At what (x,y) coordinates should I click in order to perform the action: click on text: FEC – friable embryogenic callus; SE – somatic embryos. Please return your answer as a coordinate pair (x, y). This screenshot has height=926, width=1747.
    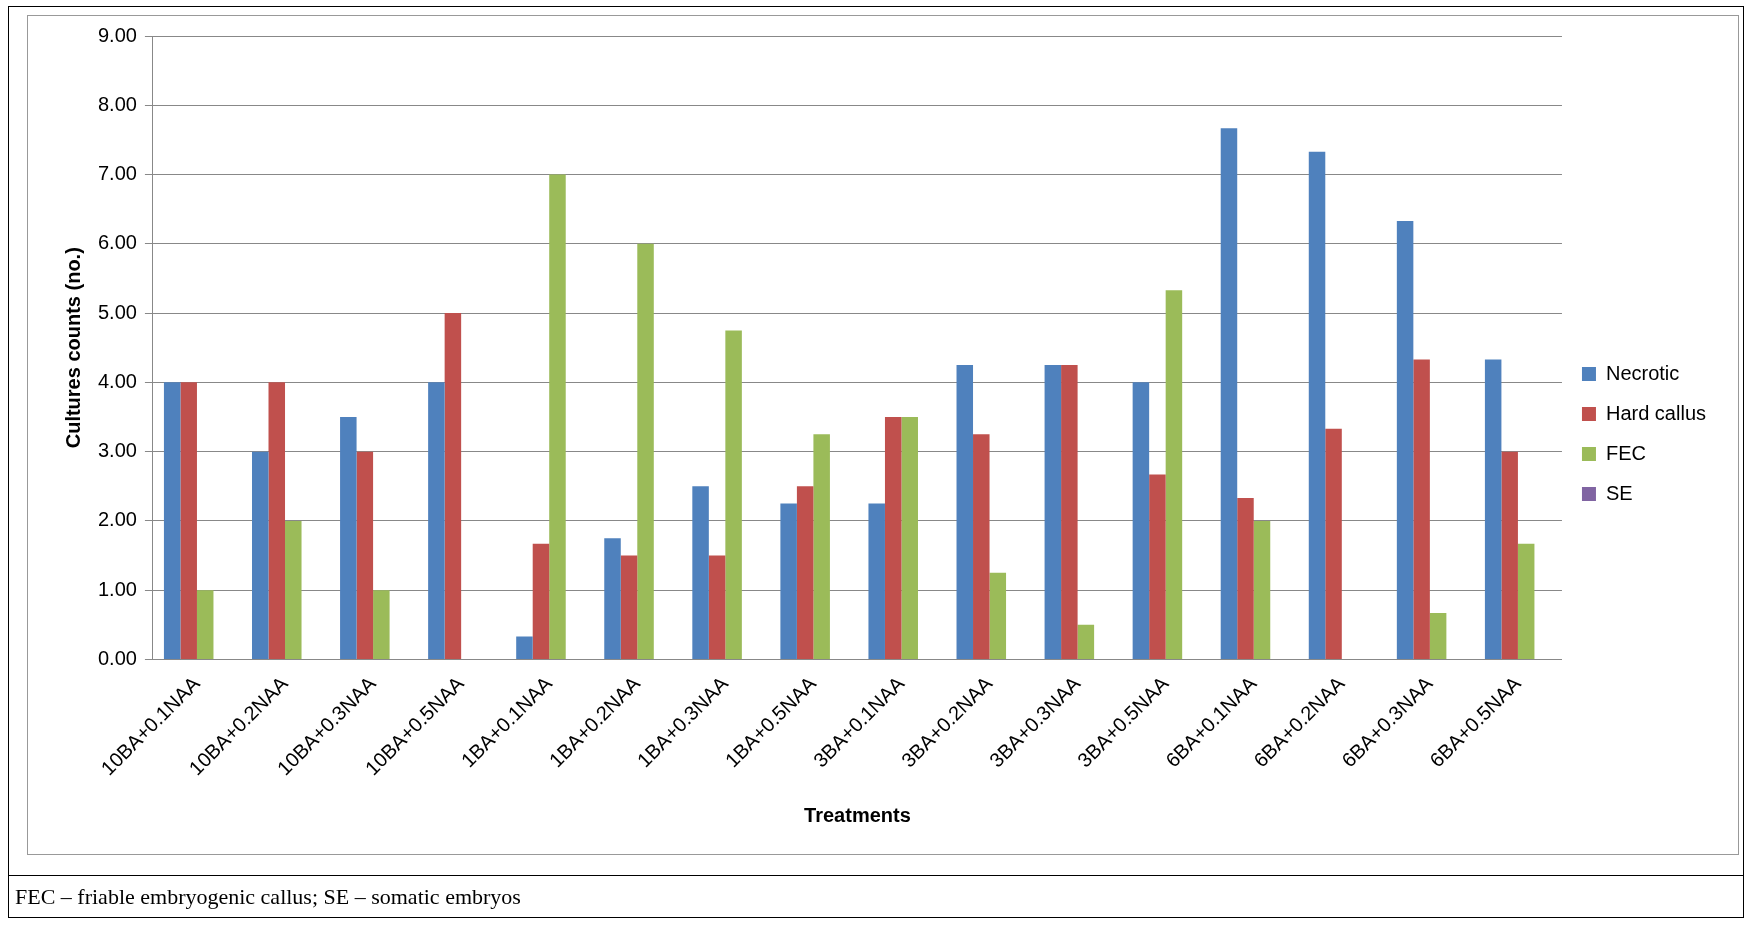
    Looking at the image, I should click on (876, 896).